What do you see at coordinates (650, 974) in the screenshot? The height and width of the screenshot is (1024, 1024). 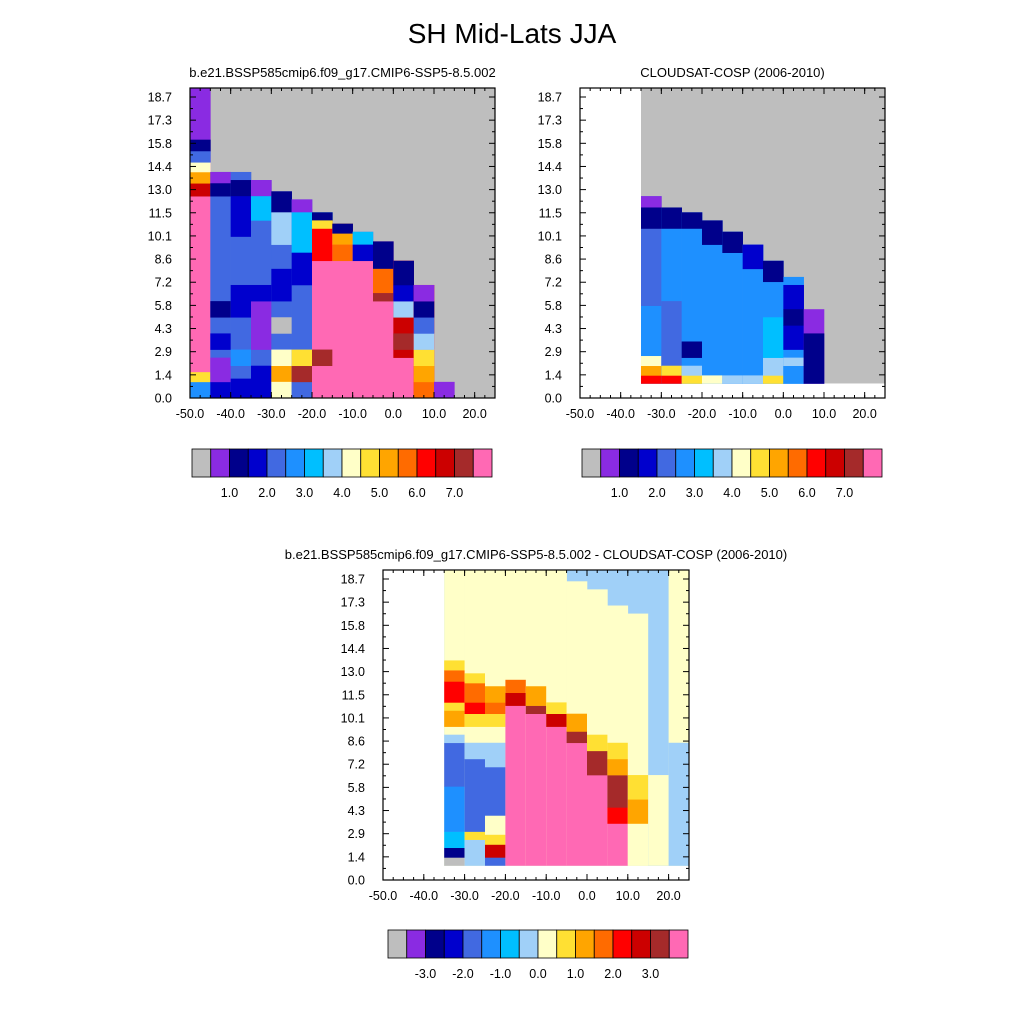 I see `colorbar-label: 3.0` at bounding box center [650, 974].